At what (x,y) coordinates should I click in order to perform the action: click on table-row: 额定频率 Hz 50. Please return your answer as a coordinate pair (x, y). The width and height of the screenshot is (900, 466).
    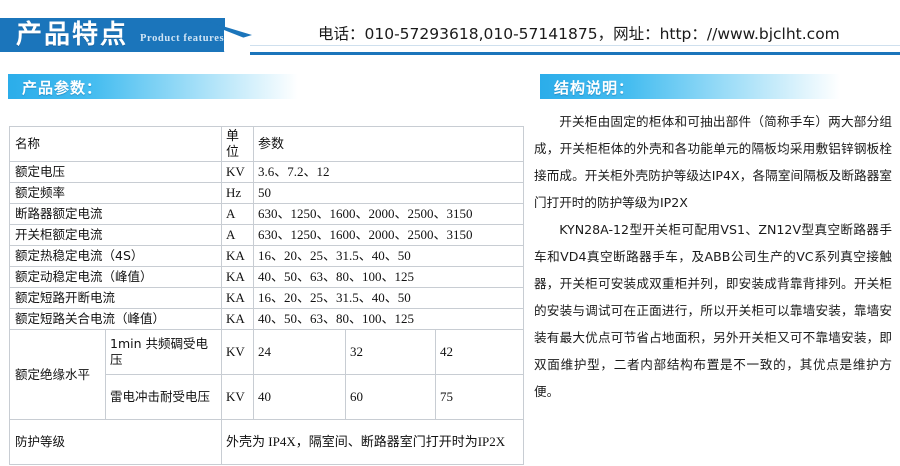
    Looking at the image, I should click on (266, 193).